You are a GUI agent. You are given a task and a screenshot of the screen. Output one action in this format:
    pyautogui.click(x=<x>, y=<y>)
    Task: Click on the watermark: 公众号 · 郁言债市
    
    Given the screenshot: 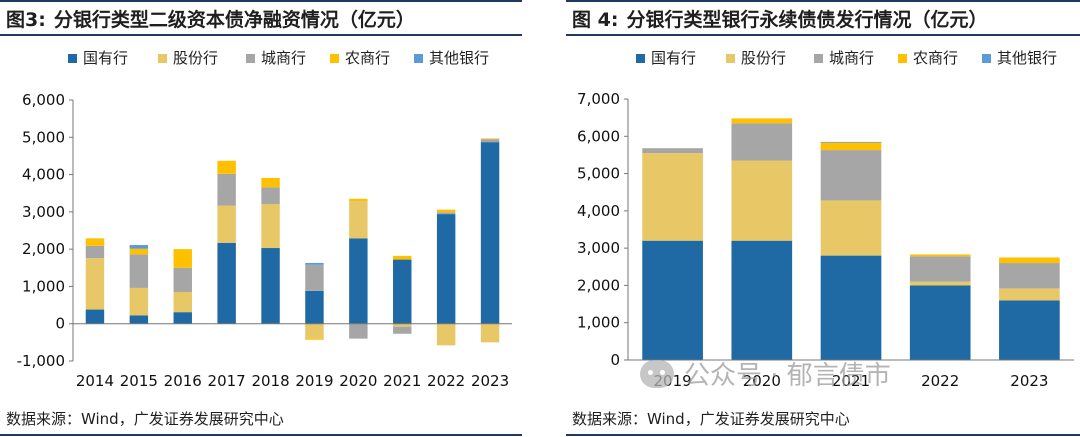 What is the action you would take?
    pyautogui.click(x=765, y=373)
    